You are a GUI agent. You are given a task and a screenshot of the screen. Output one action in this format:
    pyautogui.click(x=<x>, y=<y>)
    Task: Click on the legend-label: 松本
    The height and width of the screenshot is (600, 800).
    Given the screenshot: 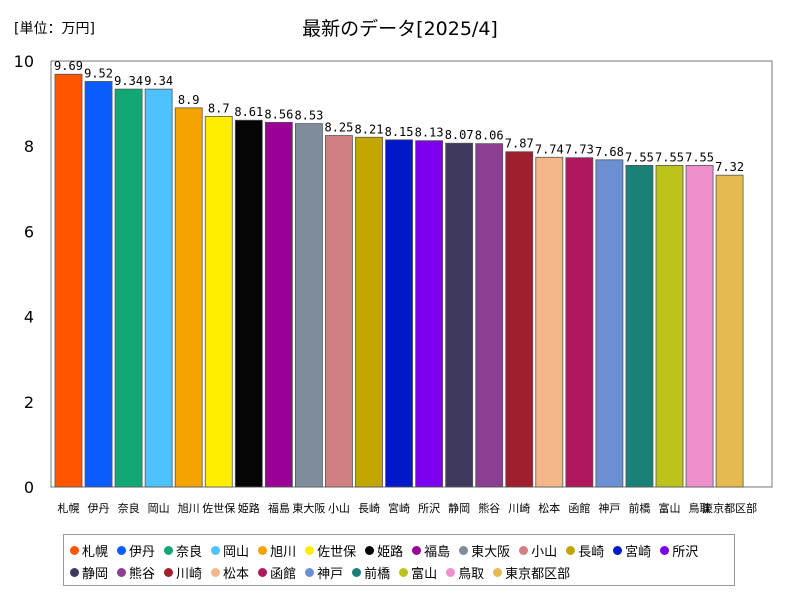 What is the action you would take?
    pyautogui.click(x=236, y=574)
    